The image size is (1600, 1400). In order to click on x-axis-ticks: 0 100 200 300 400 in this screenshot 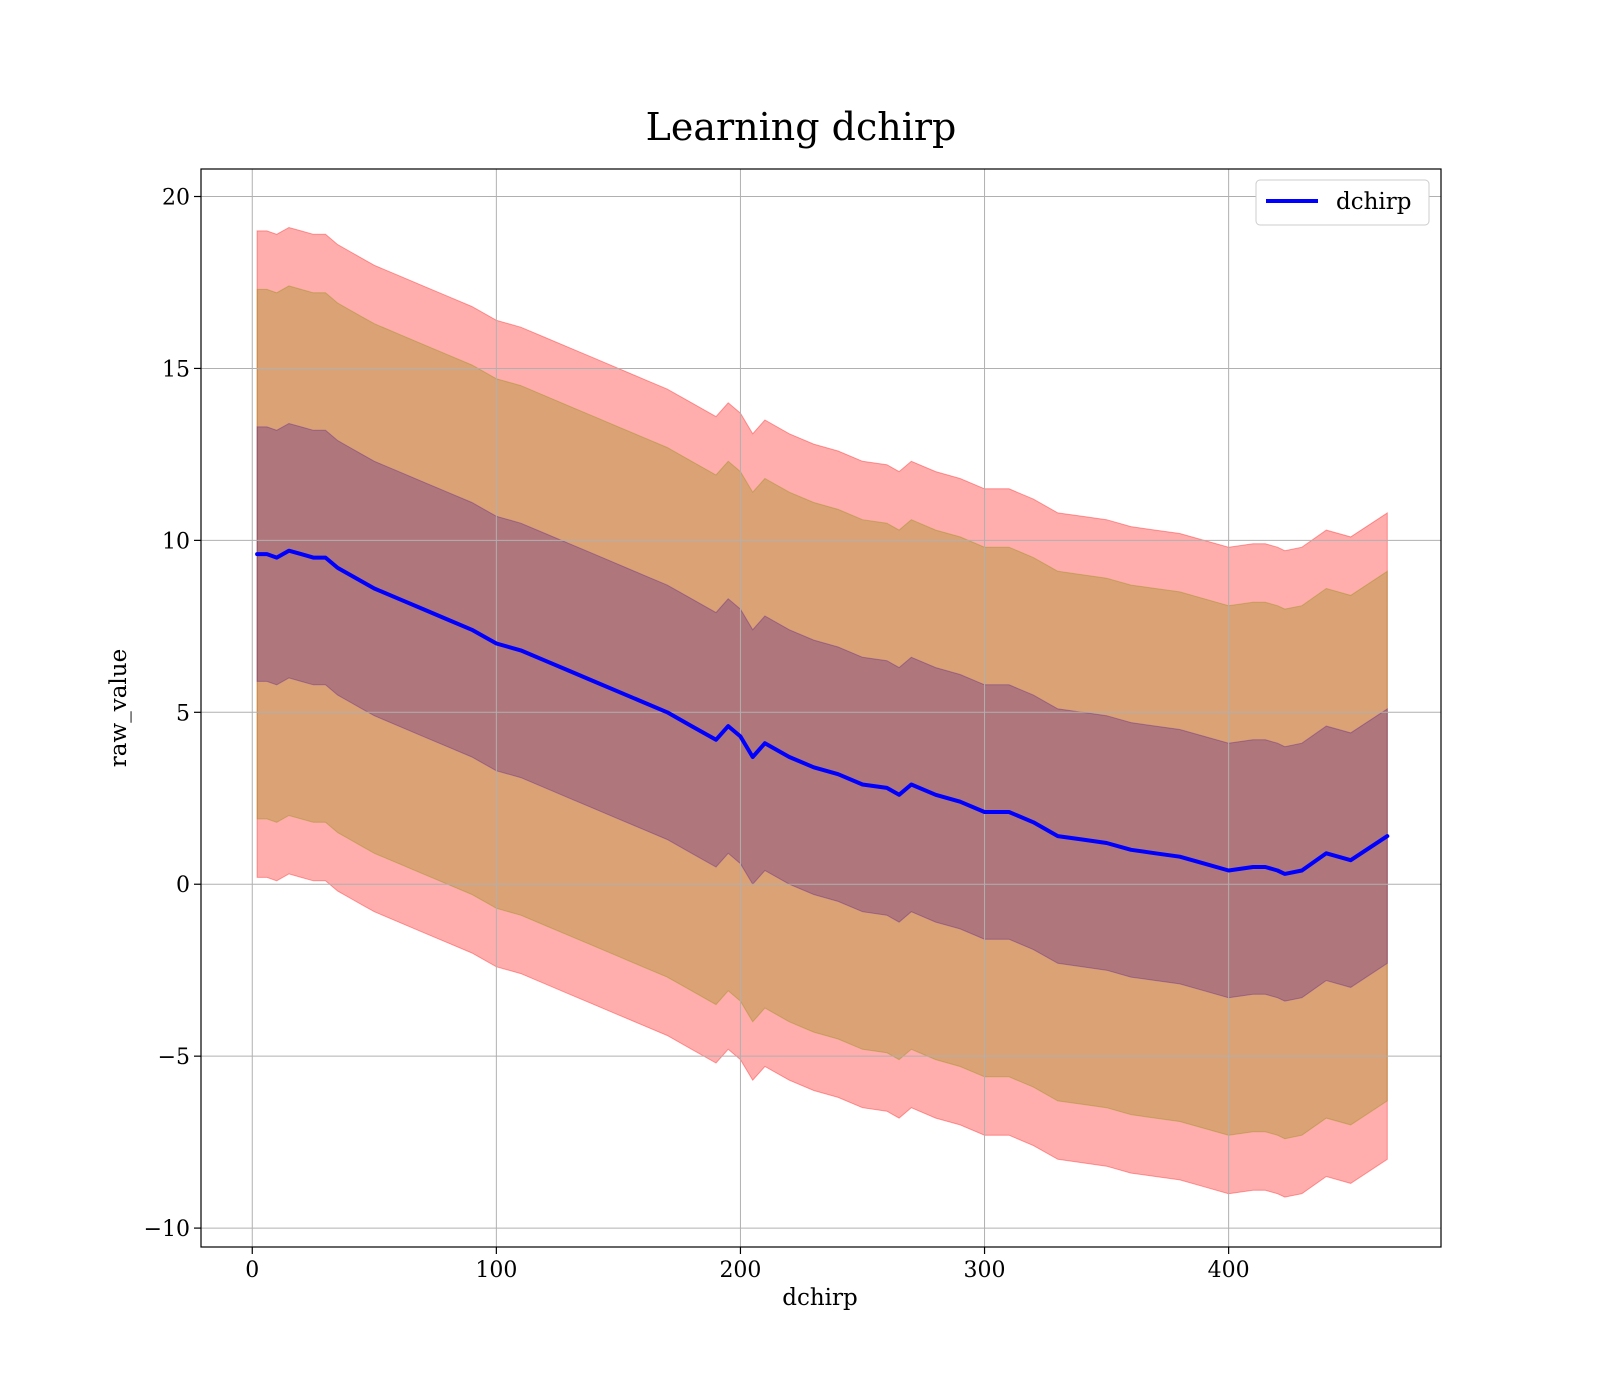, I will do `click(747, 1265)`.